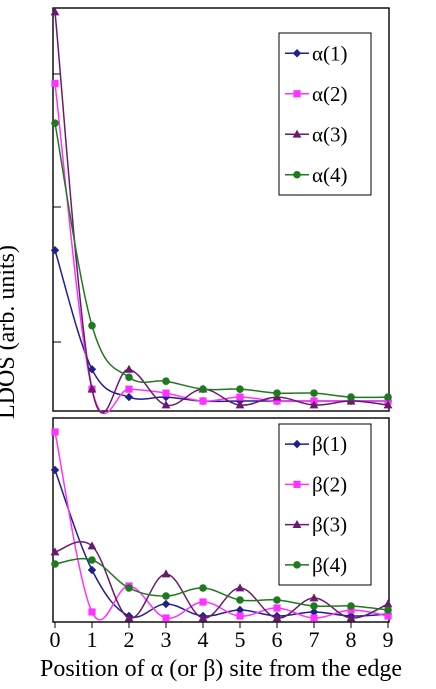  What do you see at coordinates (330, 175) in the screenshot?
I see `legend-label: α(4)` at bounding box center [330, 175].